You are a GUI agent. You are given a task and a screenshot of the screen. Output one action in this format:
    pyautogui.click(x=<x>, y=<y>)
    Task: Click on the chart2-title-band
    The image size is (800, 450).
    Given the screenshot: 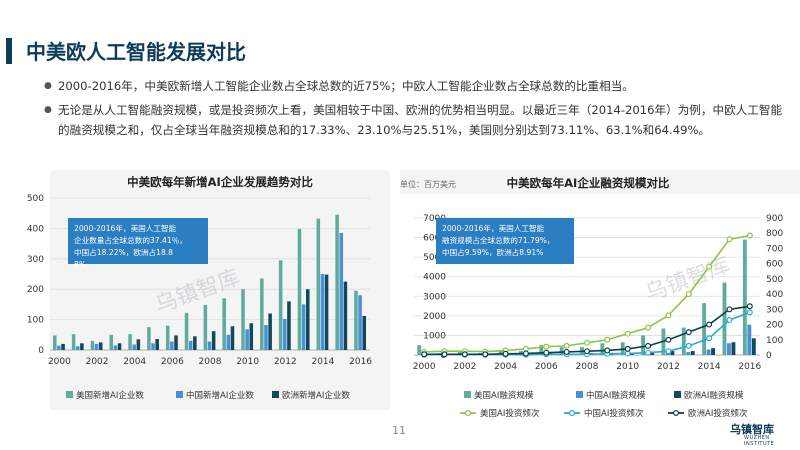 What is the action you would take?
    pyautogui.click(x=600, y=182)
    